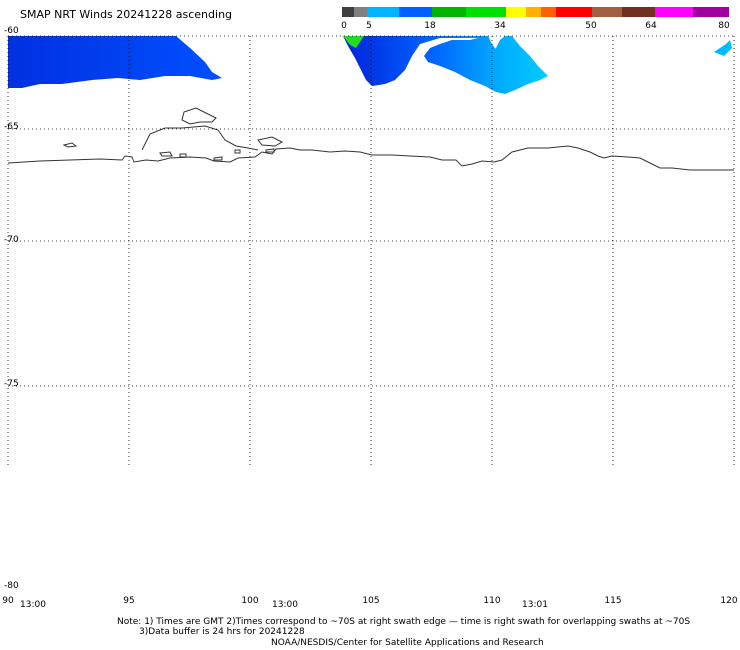 The height and width of the screenshot is (650, 740). What do you see at coordinates (651, 26) in the screenshot?
I see `colorbar-tick: 64` at bounding box center [651, 26].